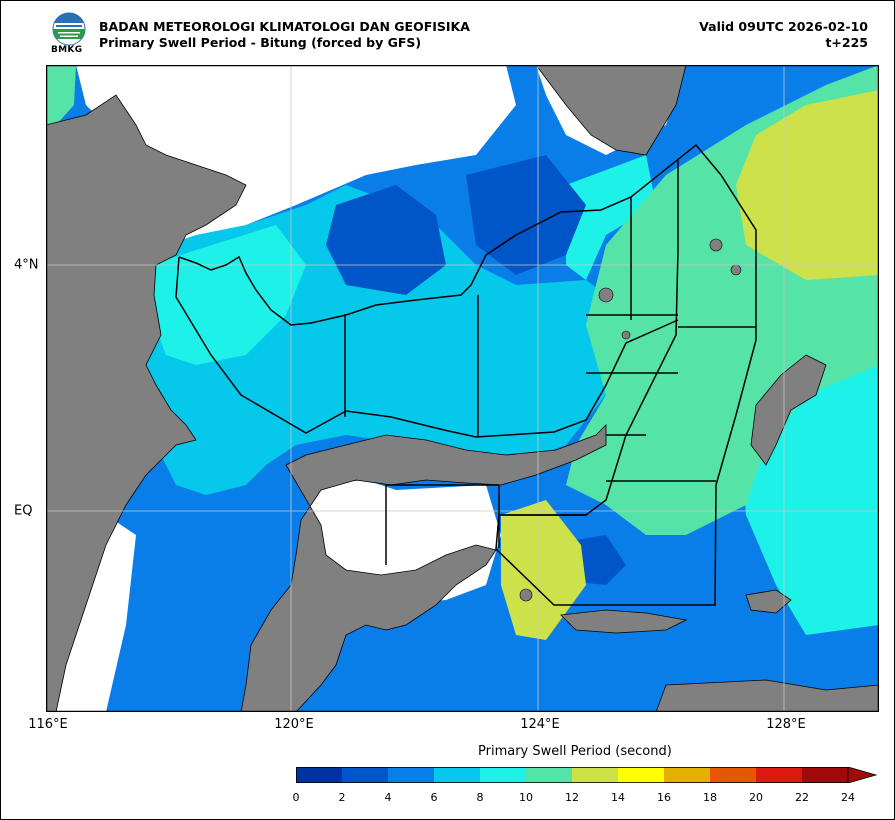 The width and height of the screenshot is (895, 820). Describe the element at coordinates (386, 240) in the screenshot. I see `band-2-4s-a` at that location.